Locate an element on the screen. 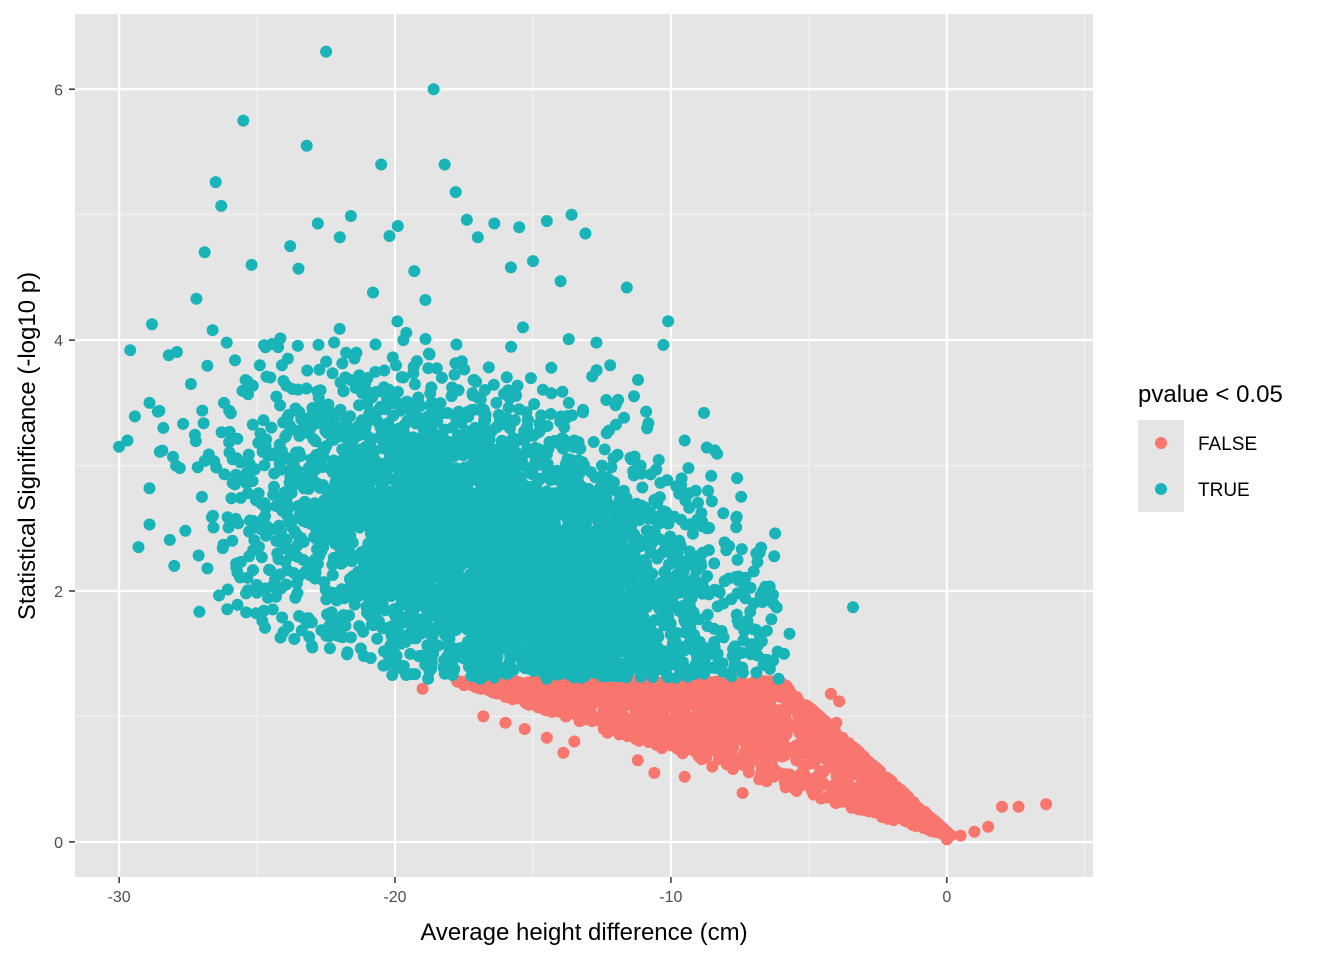 The height and width of the screenshot is (960, 1344). false-point-1958 is located at coordinates (1002, 806).